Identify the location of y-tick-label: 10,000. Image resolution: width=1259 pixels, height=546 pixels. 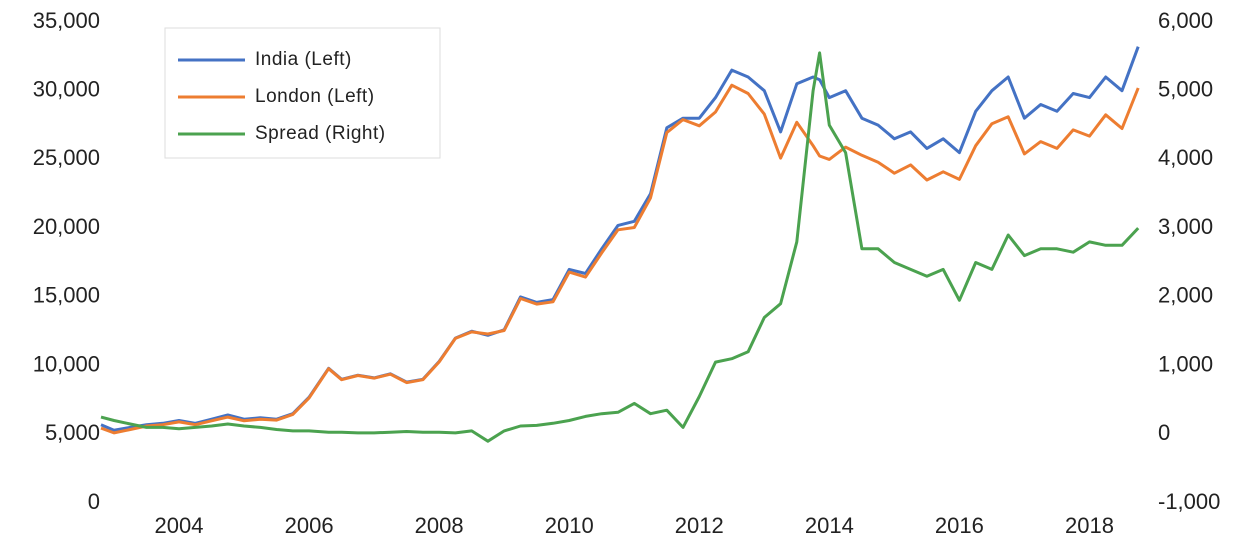
(66, 363).